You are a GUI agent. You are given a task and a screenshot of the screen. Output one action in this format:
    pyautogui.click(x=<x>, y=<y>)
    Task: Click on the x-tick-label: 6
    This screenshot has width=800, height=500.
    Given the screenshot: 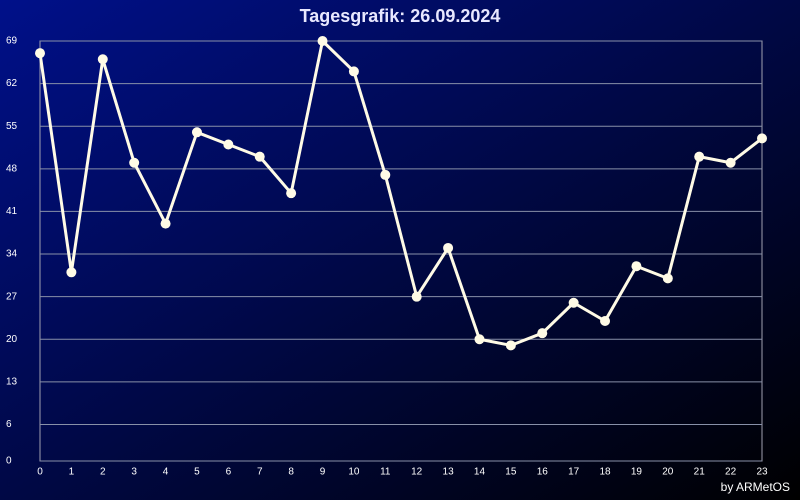 What is the action you would take?
    pyautogui.click(x=229, y=472)
    